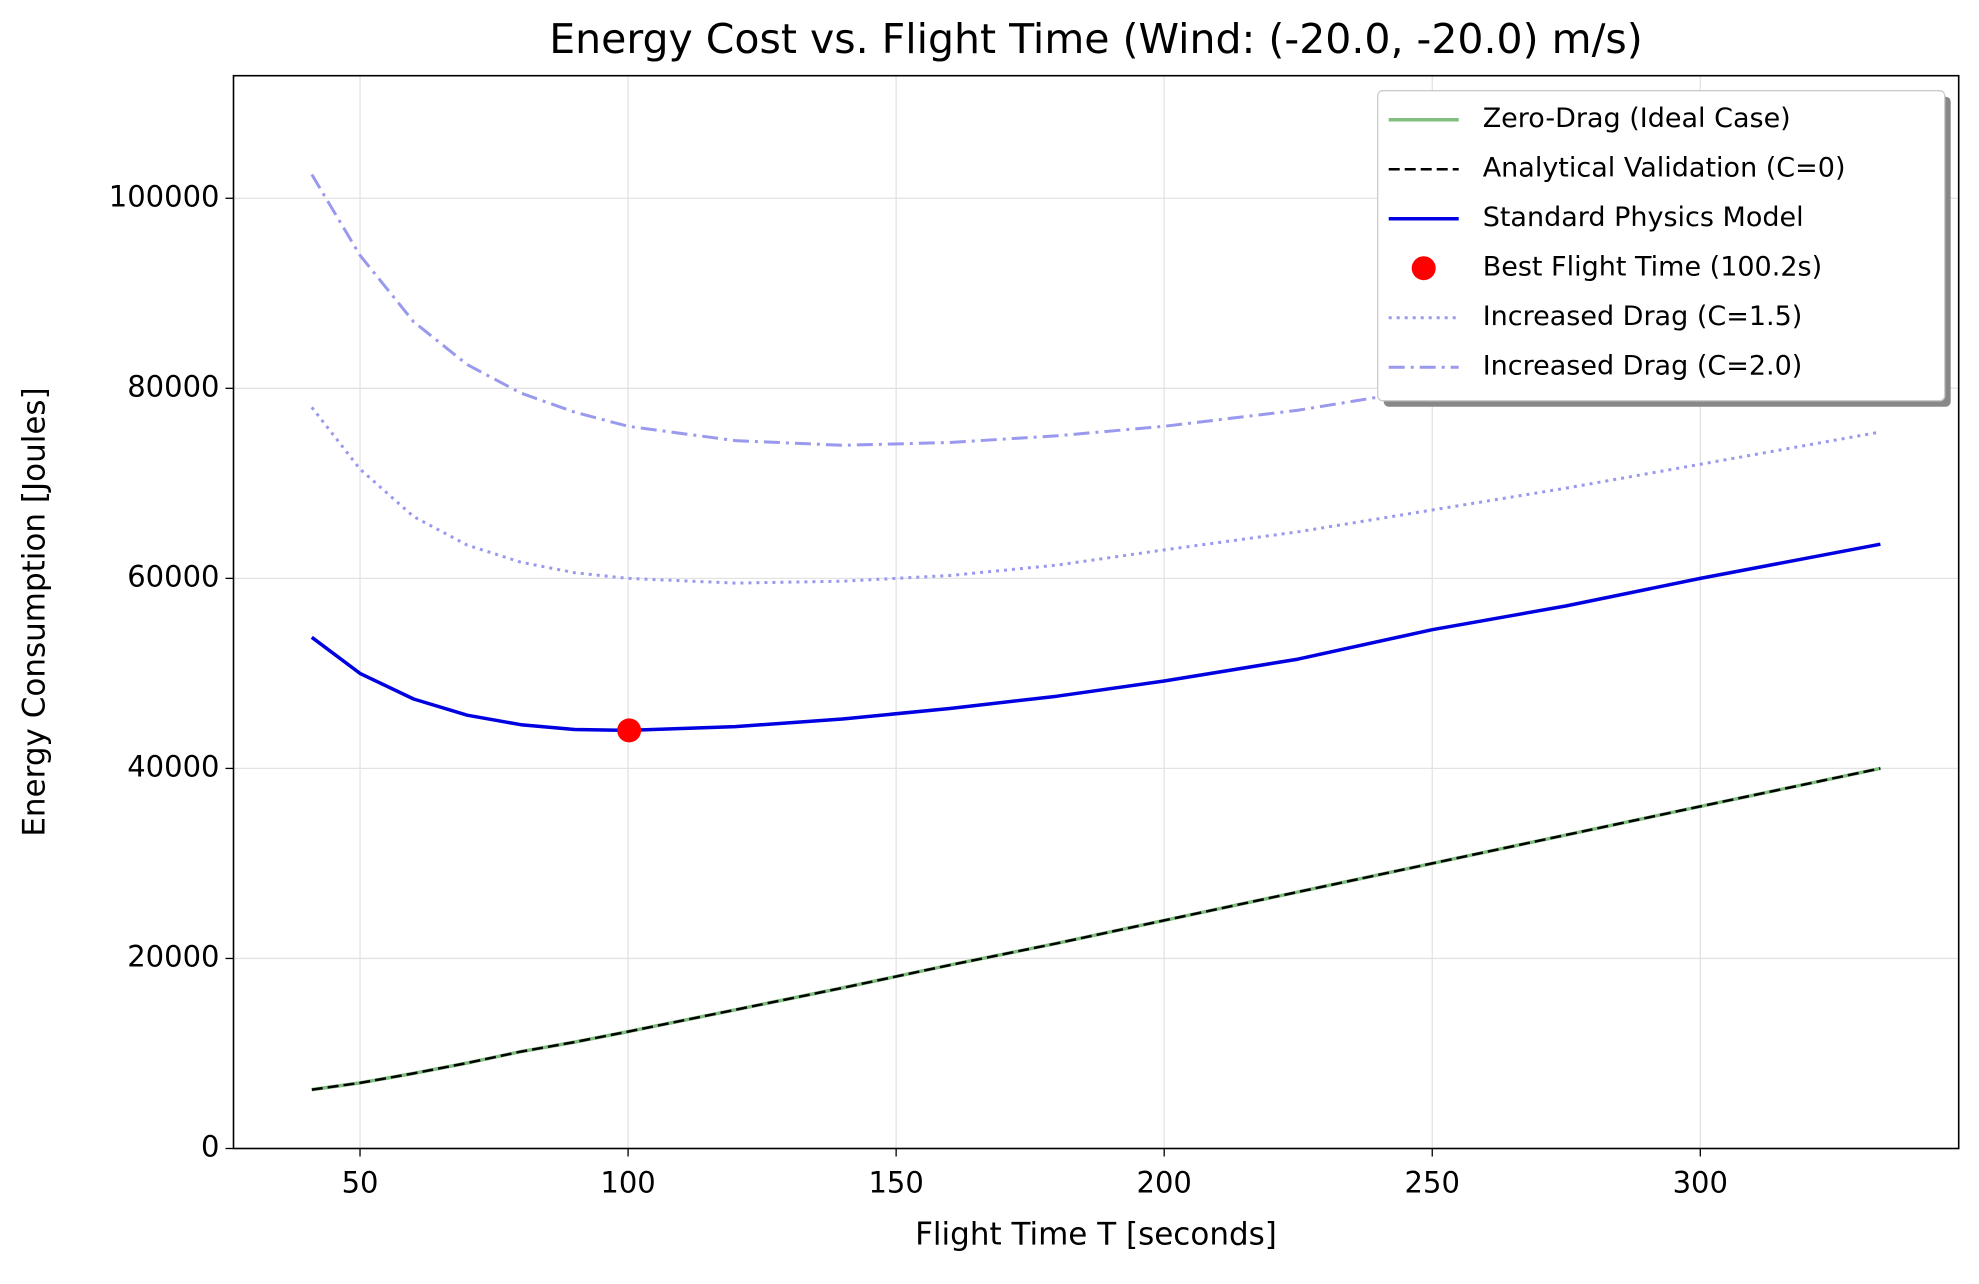  I want to click on y-tick-label: 40000, so click(173, 766).